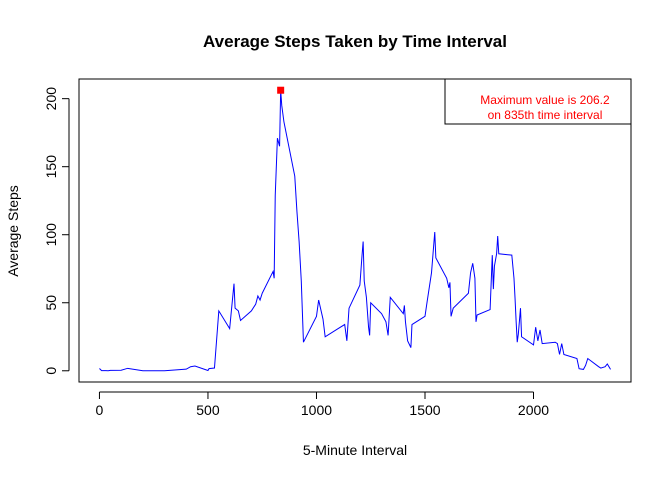  Describe the element at coordinates (51, 167) in the screenshot. I see `y-tick-label: 150` at that location.